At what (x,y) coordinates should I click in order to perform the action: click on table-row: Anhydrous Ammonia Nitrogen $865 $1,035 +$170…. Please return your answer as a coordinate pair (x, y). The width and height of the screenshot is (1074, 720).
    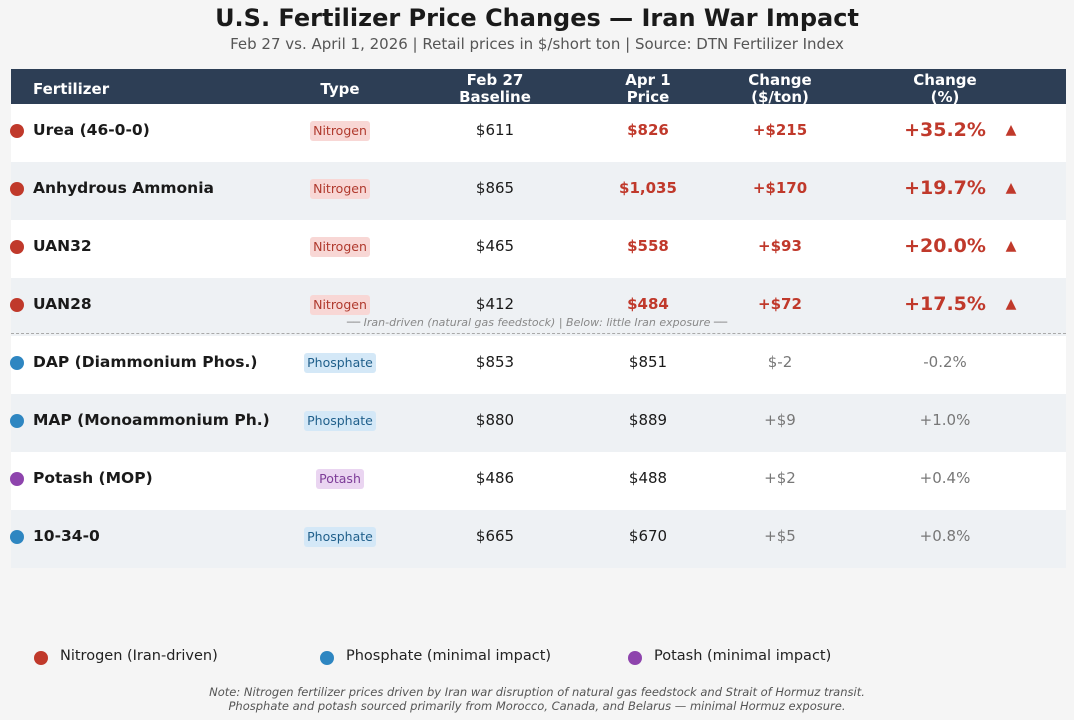
    Looking at the image, I should click on (538, 191).